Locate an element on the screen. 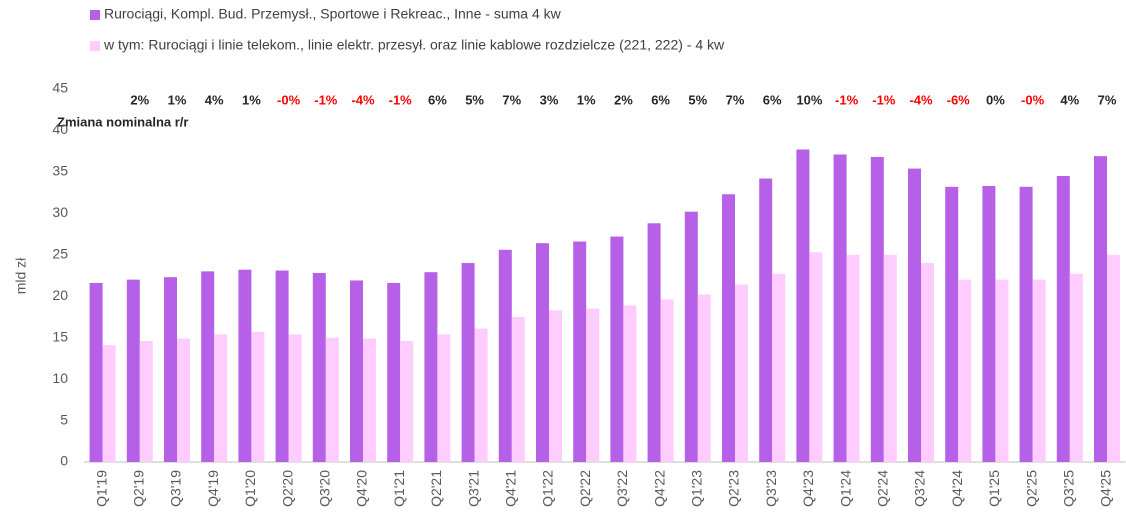 The width and height of the screenshot is (1126, 529). growth-label: 3% is located at coordinates (549, 99).